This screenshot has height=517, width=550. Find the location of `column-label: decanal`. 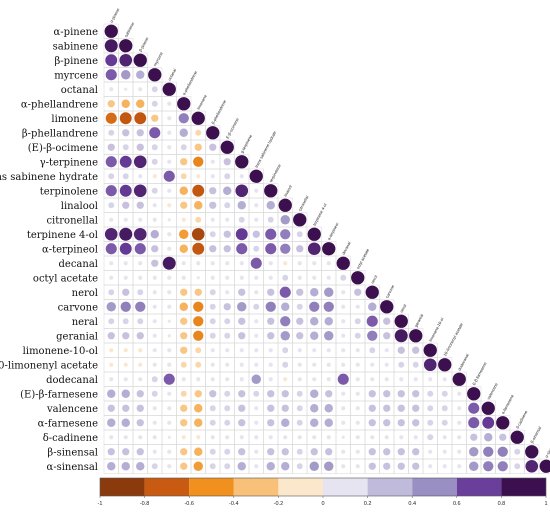

column-label: decanal is located at coordinates (346, 248).